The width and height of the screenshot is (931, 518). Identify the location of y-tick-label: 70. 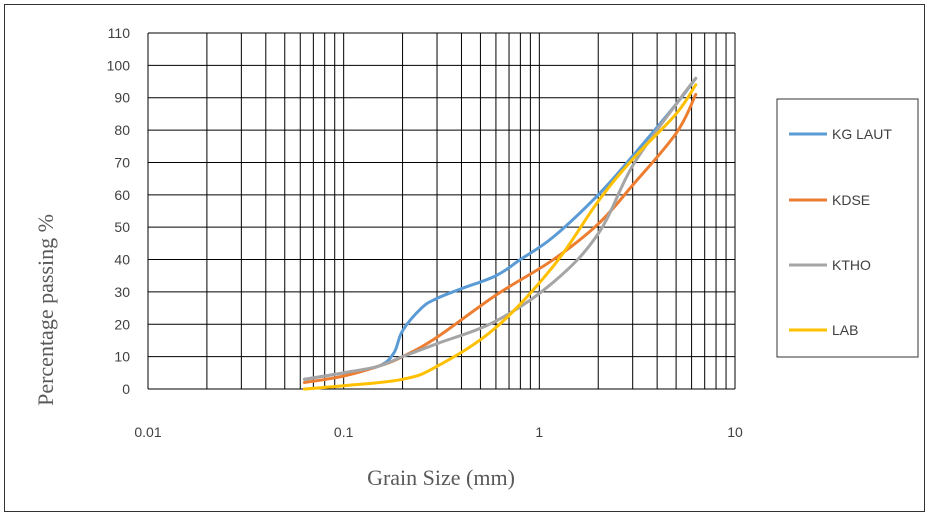
(122, 162).